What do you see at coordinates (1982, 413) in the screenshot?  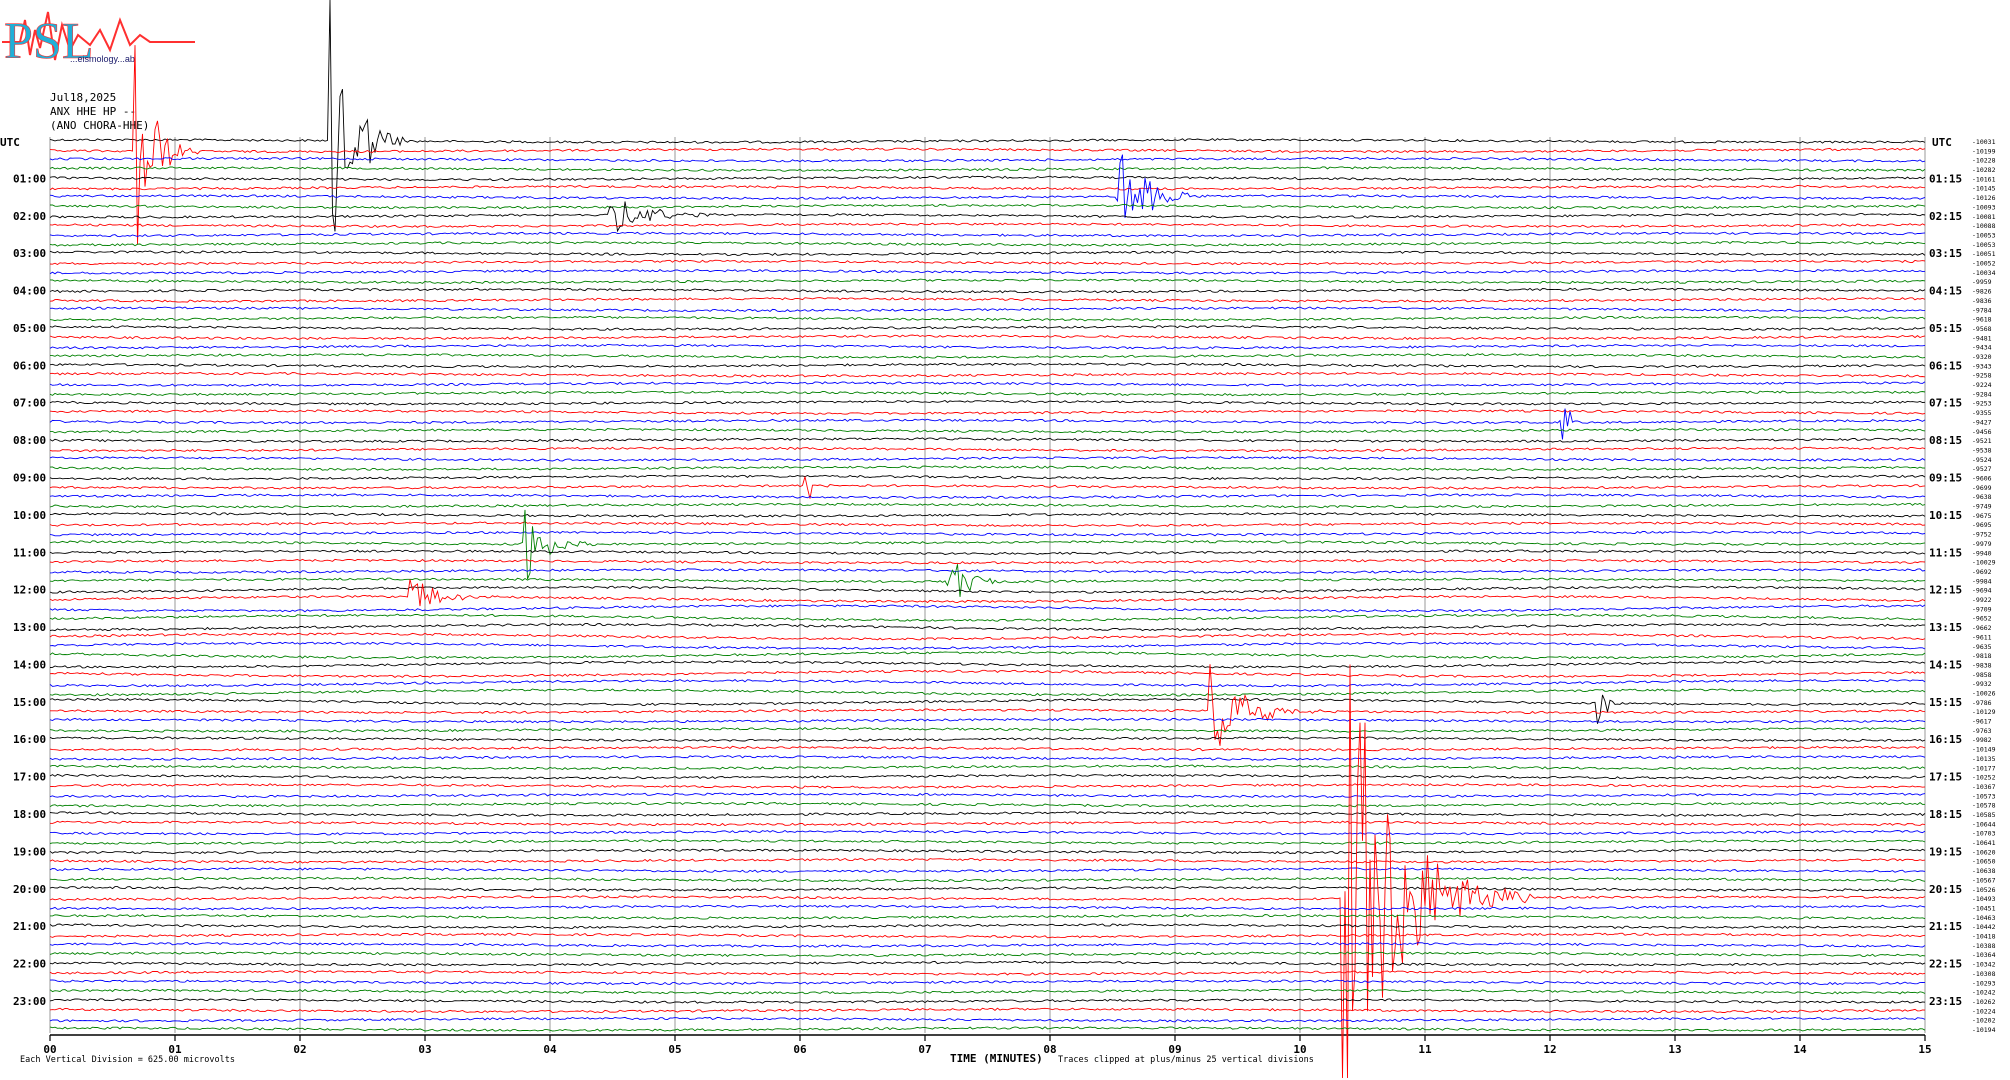 I see `row-offset-label: -9355` at bounding box center [1982, 413].